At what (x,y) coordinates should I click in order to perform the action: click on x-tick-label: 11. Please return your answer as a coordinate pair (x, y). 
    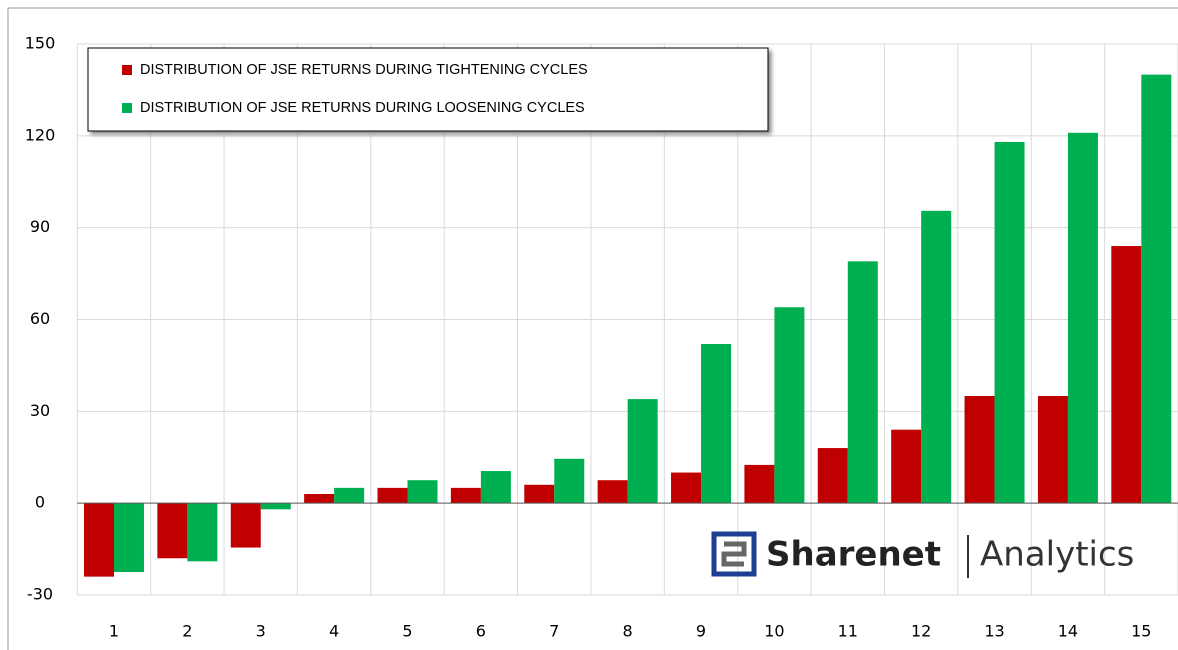
    Looking at the image, I should click on (848, 631).